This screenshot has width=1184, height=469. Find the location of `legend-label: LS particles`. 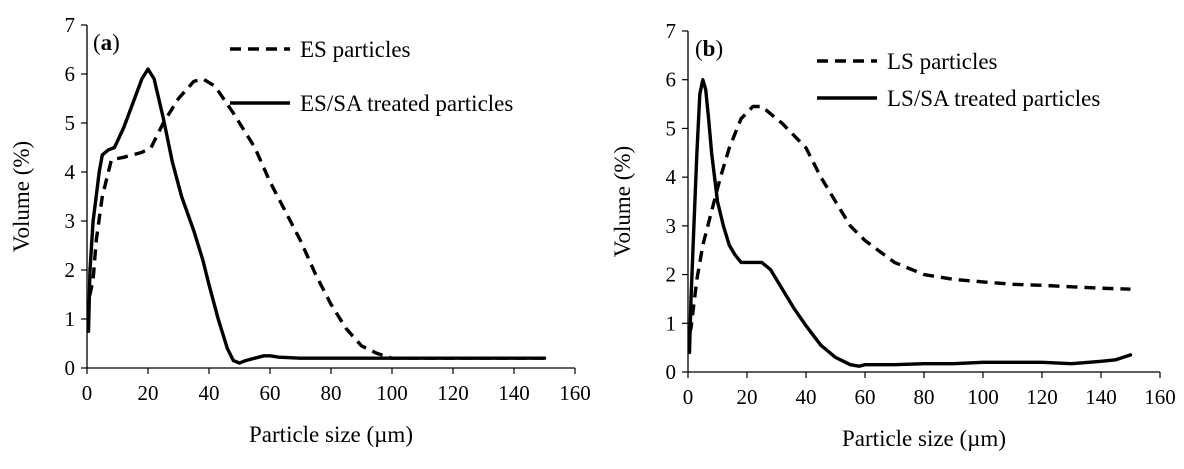

legend-label: LS particles is located at coordinates (942, 61).